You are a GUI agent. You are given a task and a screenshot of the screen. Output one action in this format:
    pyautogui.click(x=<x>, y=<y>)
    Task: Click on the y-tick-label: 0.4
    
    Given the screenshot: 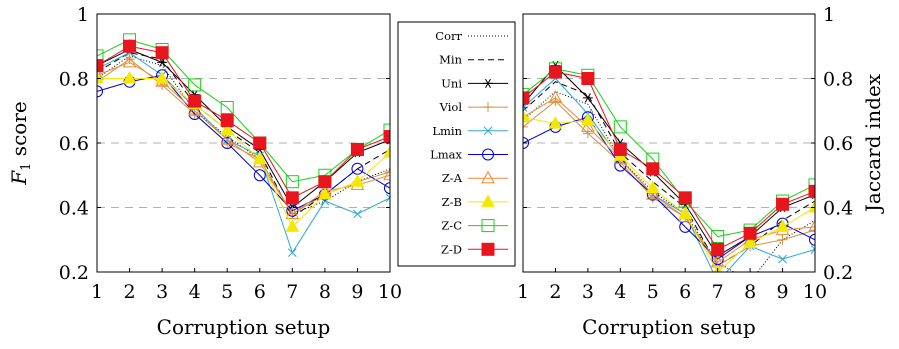 What is the action you would take?
    pyautogui.click(x=74, y=209)
    